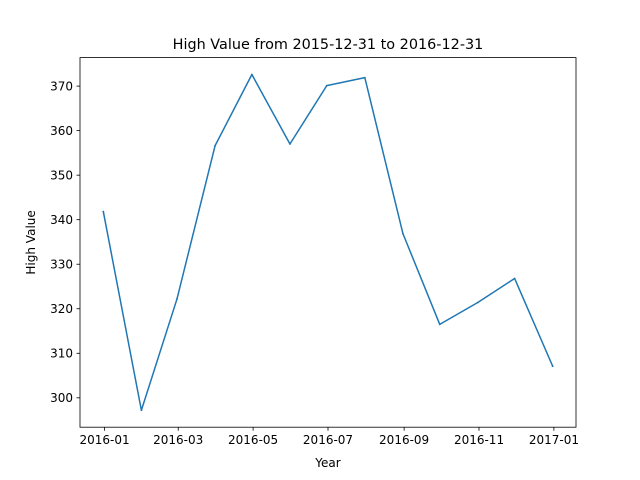 This screenshot has height=480, width=640. I want to click on x-tick-label: 2016-07, so click(328, 440).